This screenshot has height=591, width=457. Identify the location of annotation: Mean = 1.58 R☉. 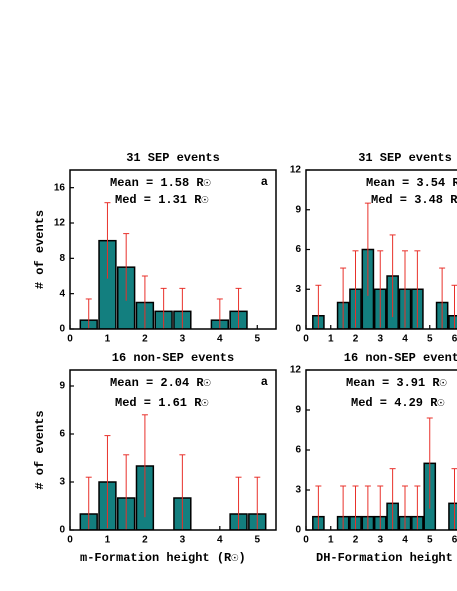
(160, 183).